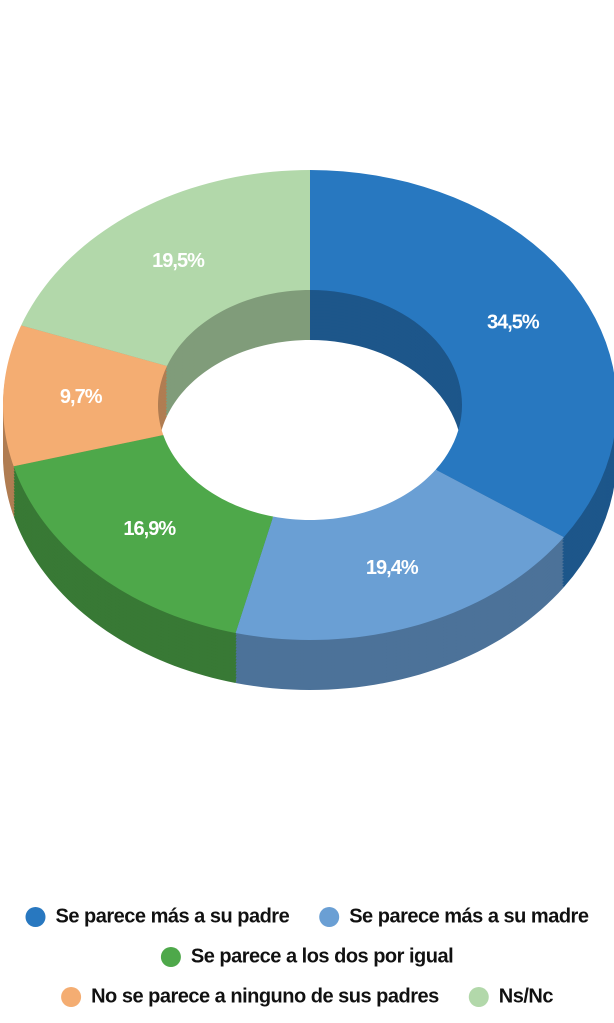 Image resolution: width=614 pixels, height=1023 pixels. Describe the element at coordinates (149, 529) in the screenshot. I see `value-label: 16,9%` at that location.